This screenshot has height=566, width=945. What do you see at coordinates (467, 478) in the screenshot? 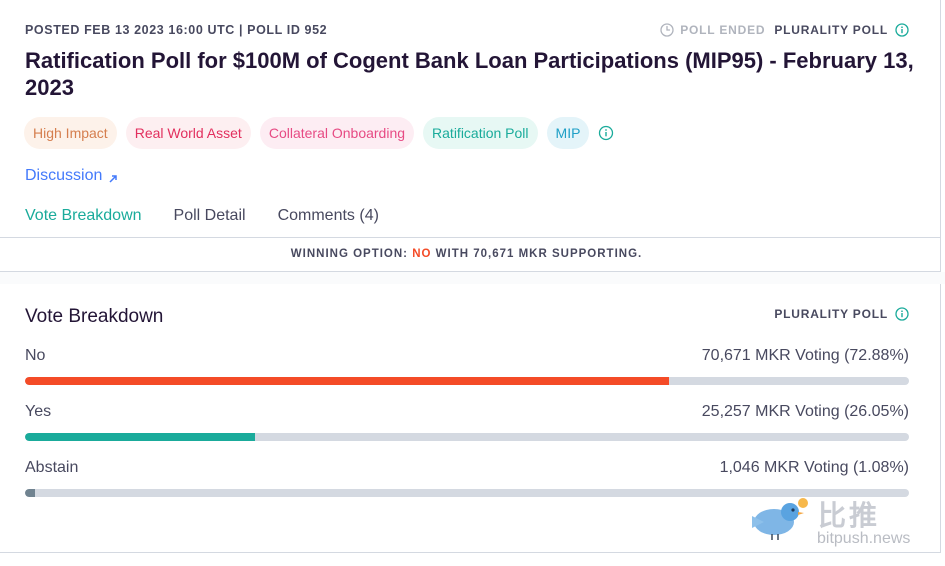
I see `vote-option: Abstain 1,046 MKR Voting (1.08%)` at bounding box center [467, 478].